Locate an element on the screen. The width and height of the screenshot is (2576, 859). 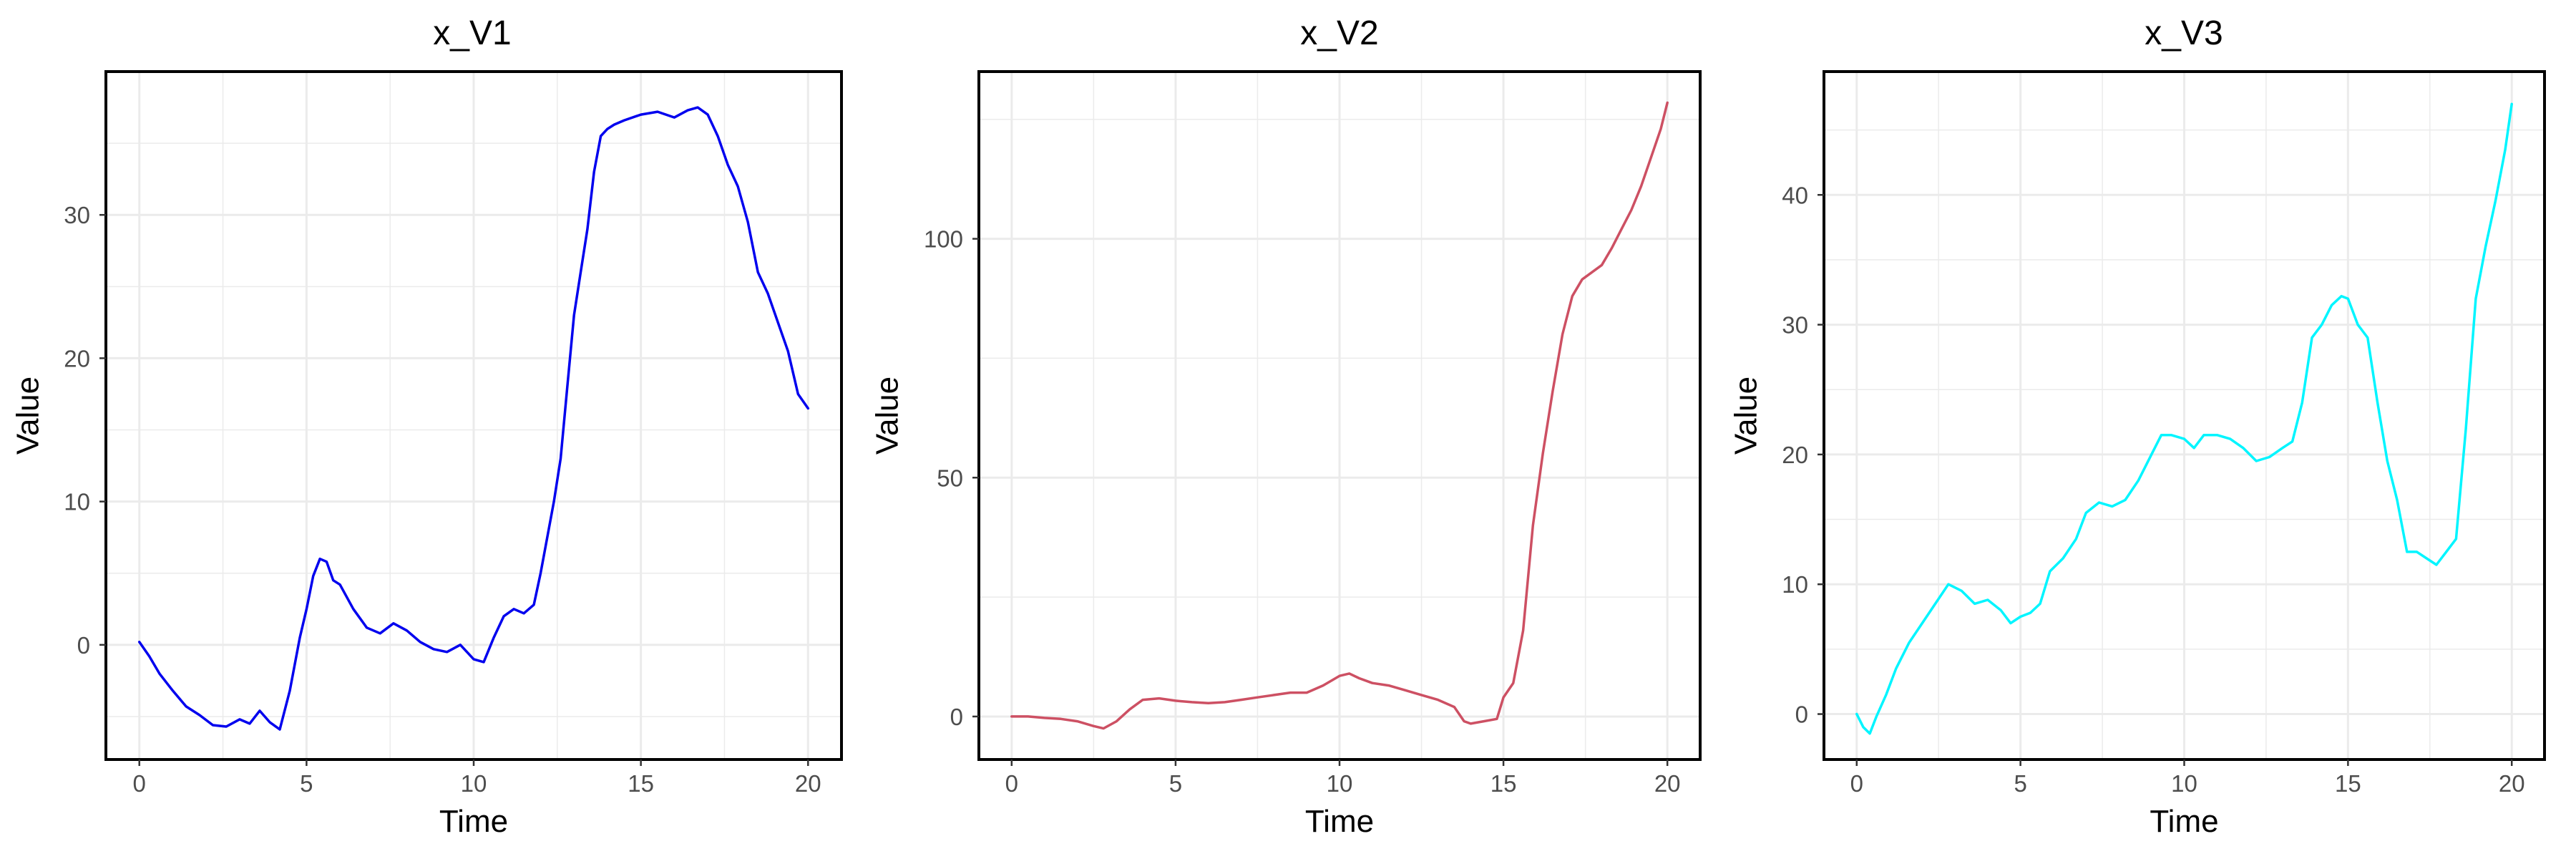
y-tick-label: 100 is located at coordinates (943, 239).